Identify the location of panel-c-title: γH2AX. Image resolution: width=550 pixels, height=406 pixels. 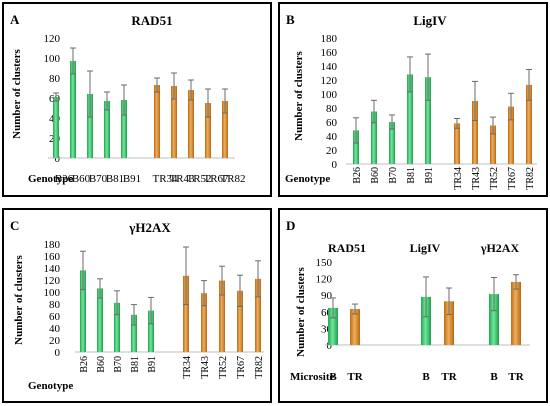
(149, 227).